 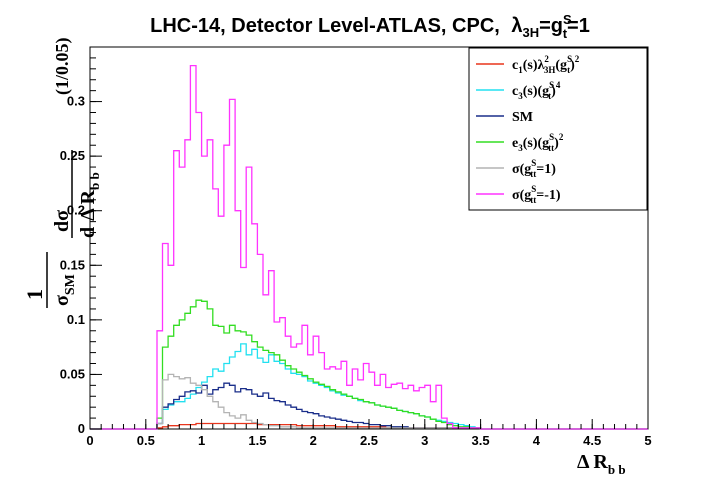 What do you see at coordinates (516, 26) in the screenshot?
I see `title-lambda: λ` at bounding box center [516, 26].